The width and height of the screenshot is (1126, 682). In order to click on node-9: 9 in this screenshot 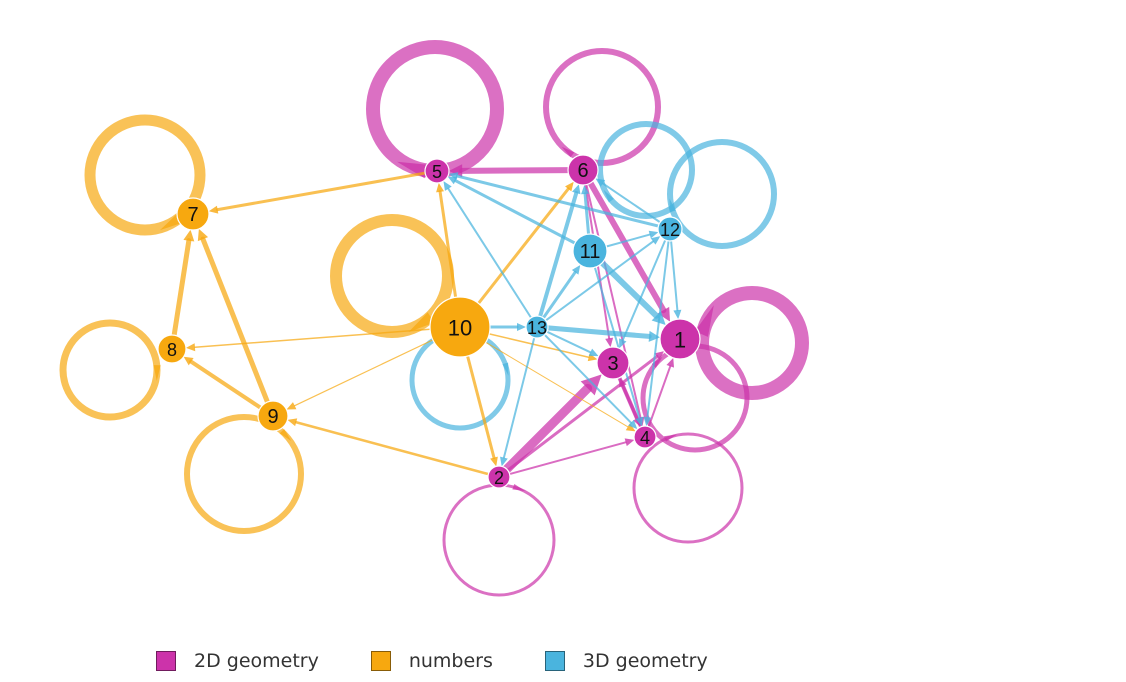, I will do `click(273, 416)`.